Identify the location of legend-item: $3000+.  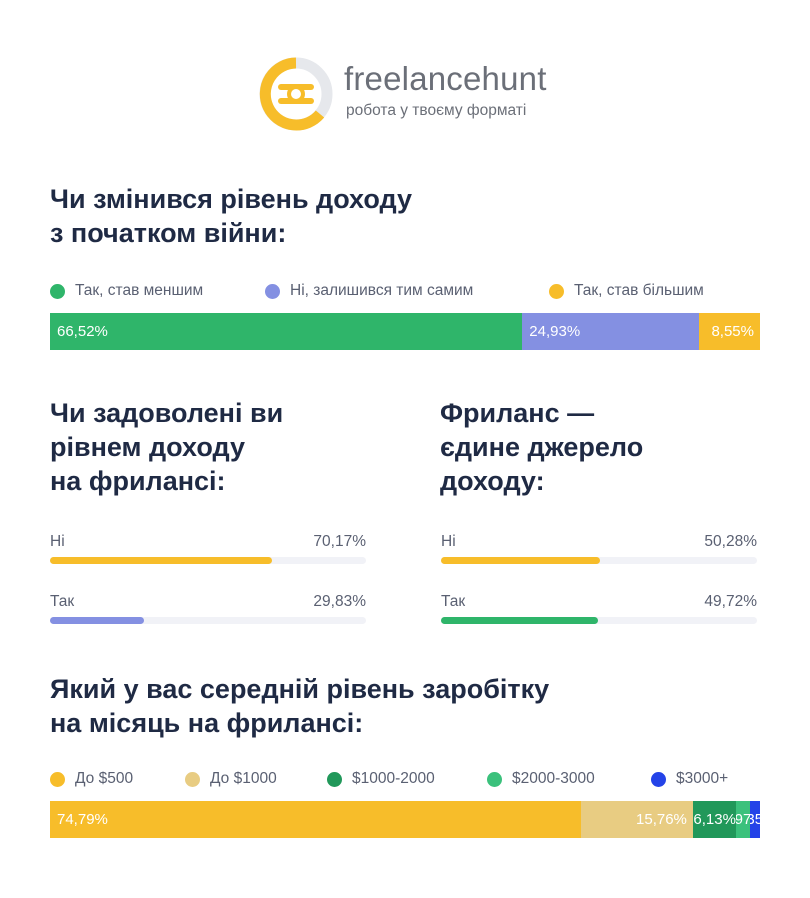
(689, 779).